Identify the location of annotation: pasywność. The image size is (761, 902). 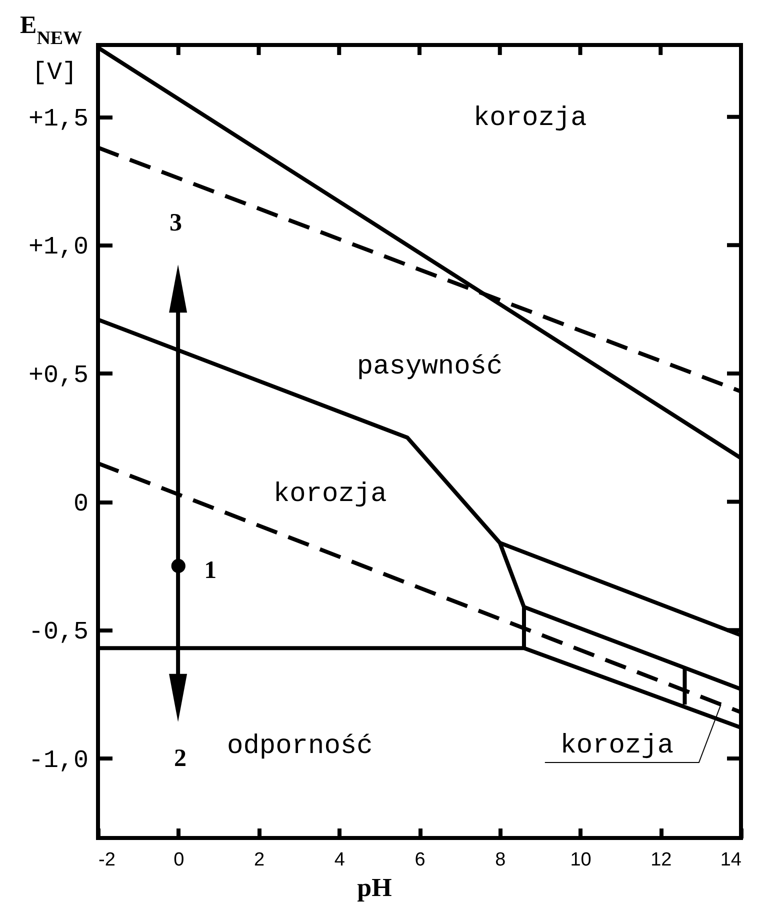
(429, 367).